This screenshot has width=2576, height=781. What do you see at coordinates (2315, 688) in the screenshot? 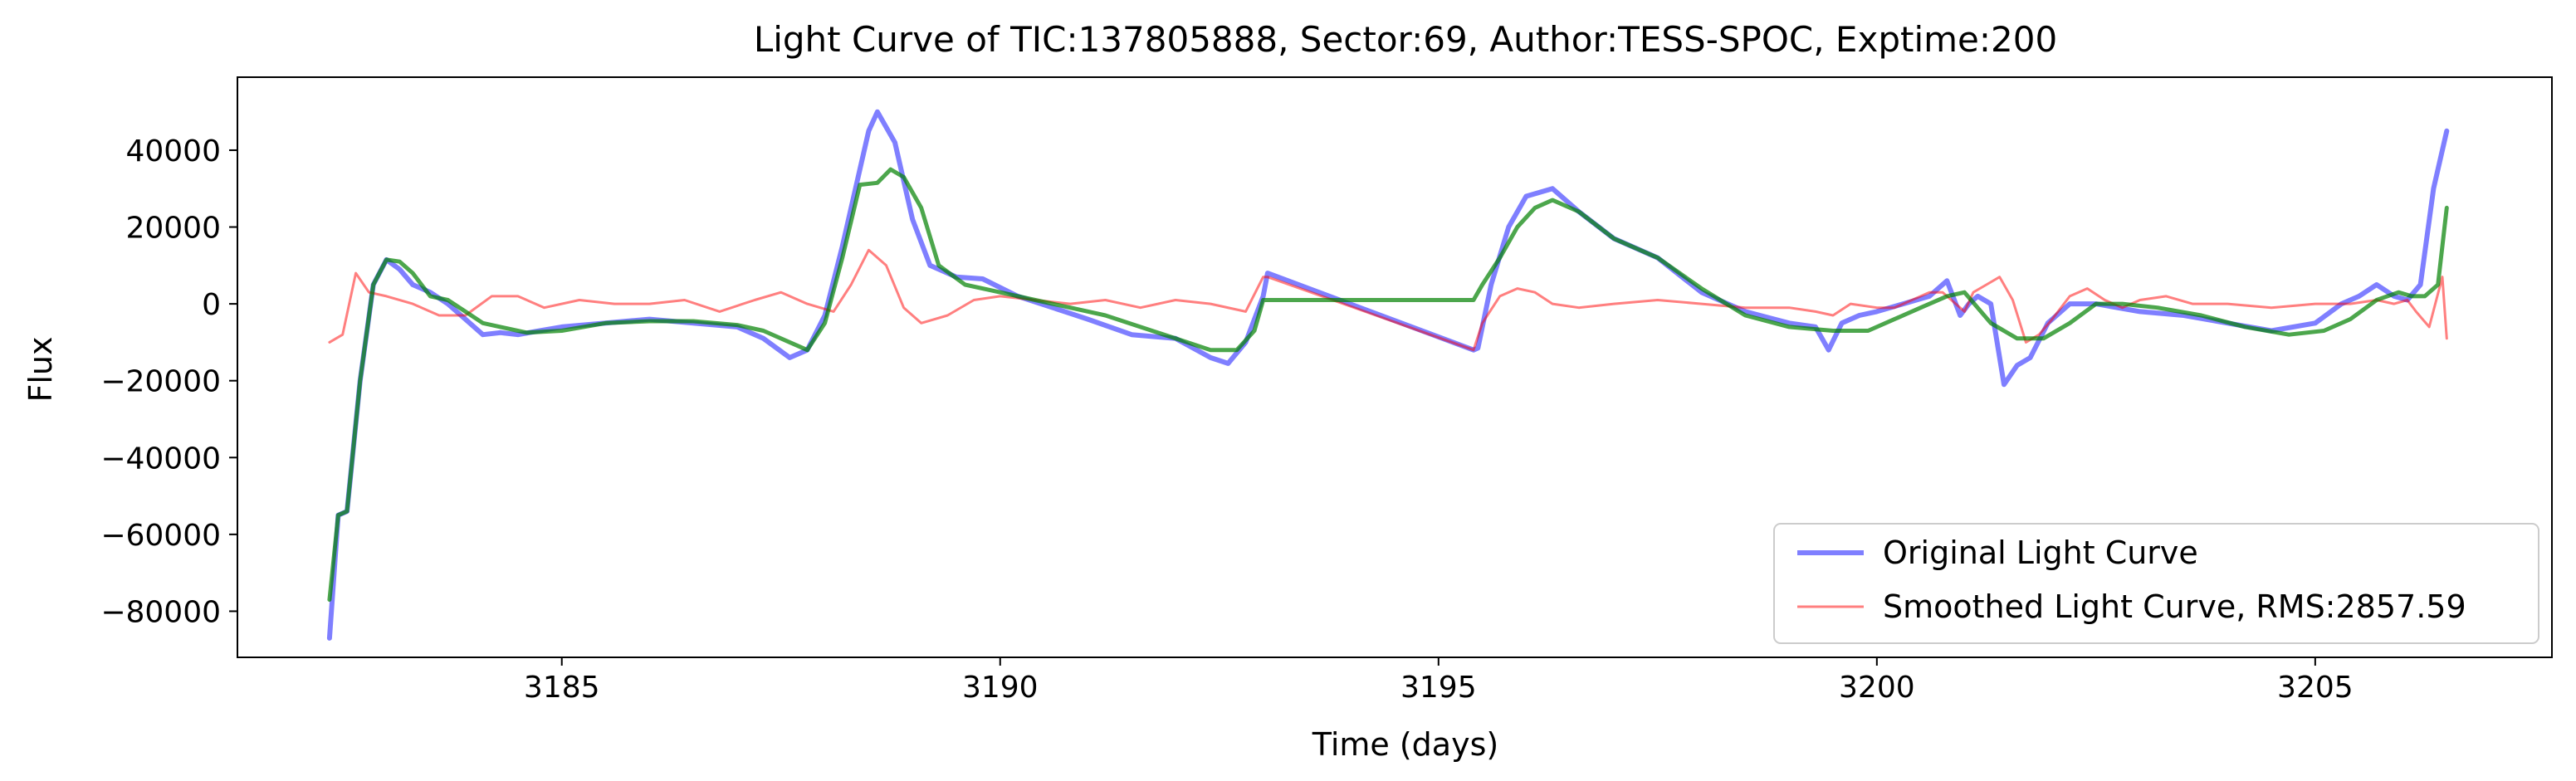
I see `x-tick-label: 3205` at bounding box center [2315, 688].